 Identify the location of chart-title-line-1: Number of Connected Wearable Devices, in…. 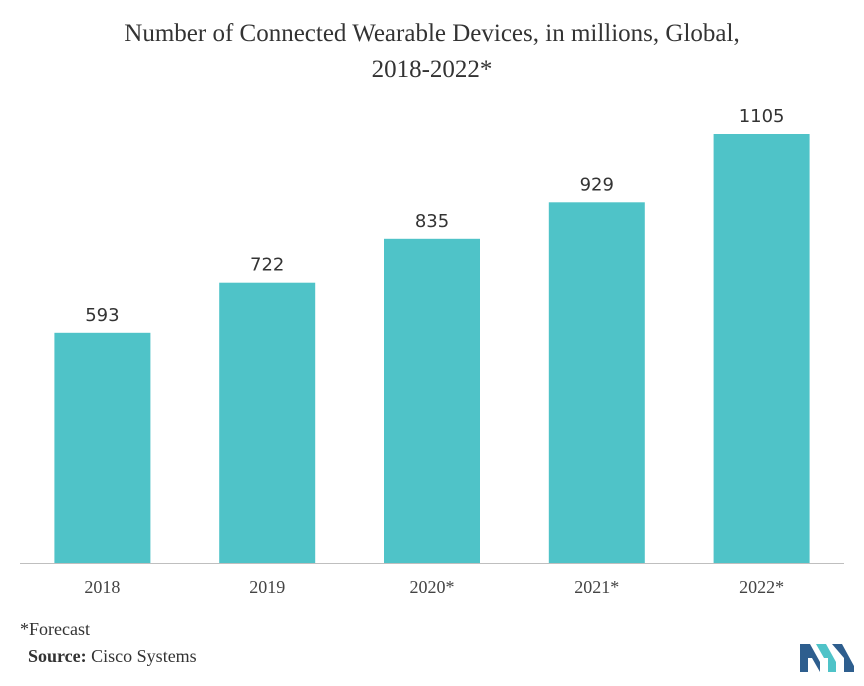
(432, 33).